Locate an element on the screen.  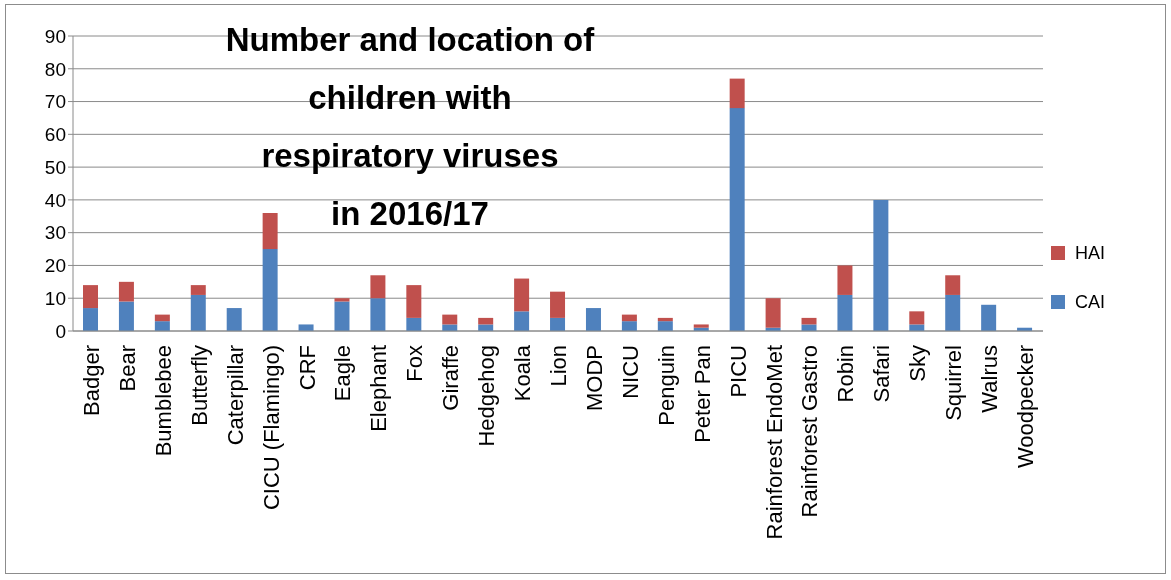
x-tick-label: PICU is located at coordinates (738, 371).